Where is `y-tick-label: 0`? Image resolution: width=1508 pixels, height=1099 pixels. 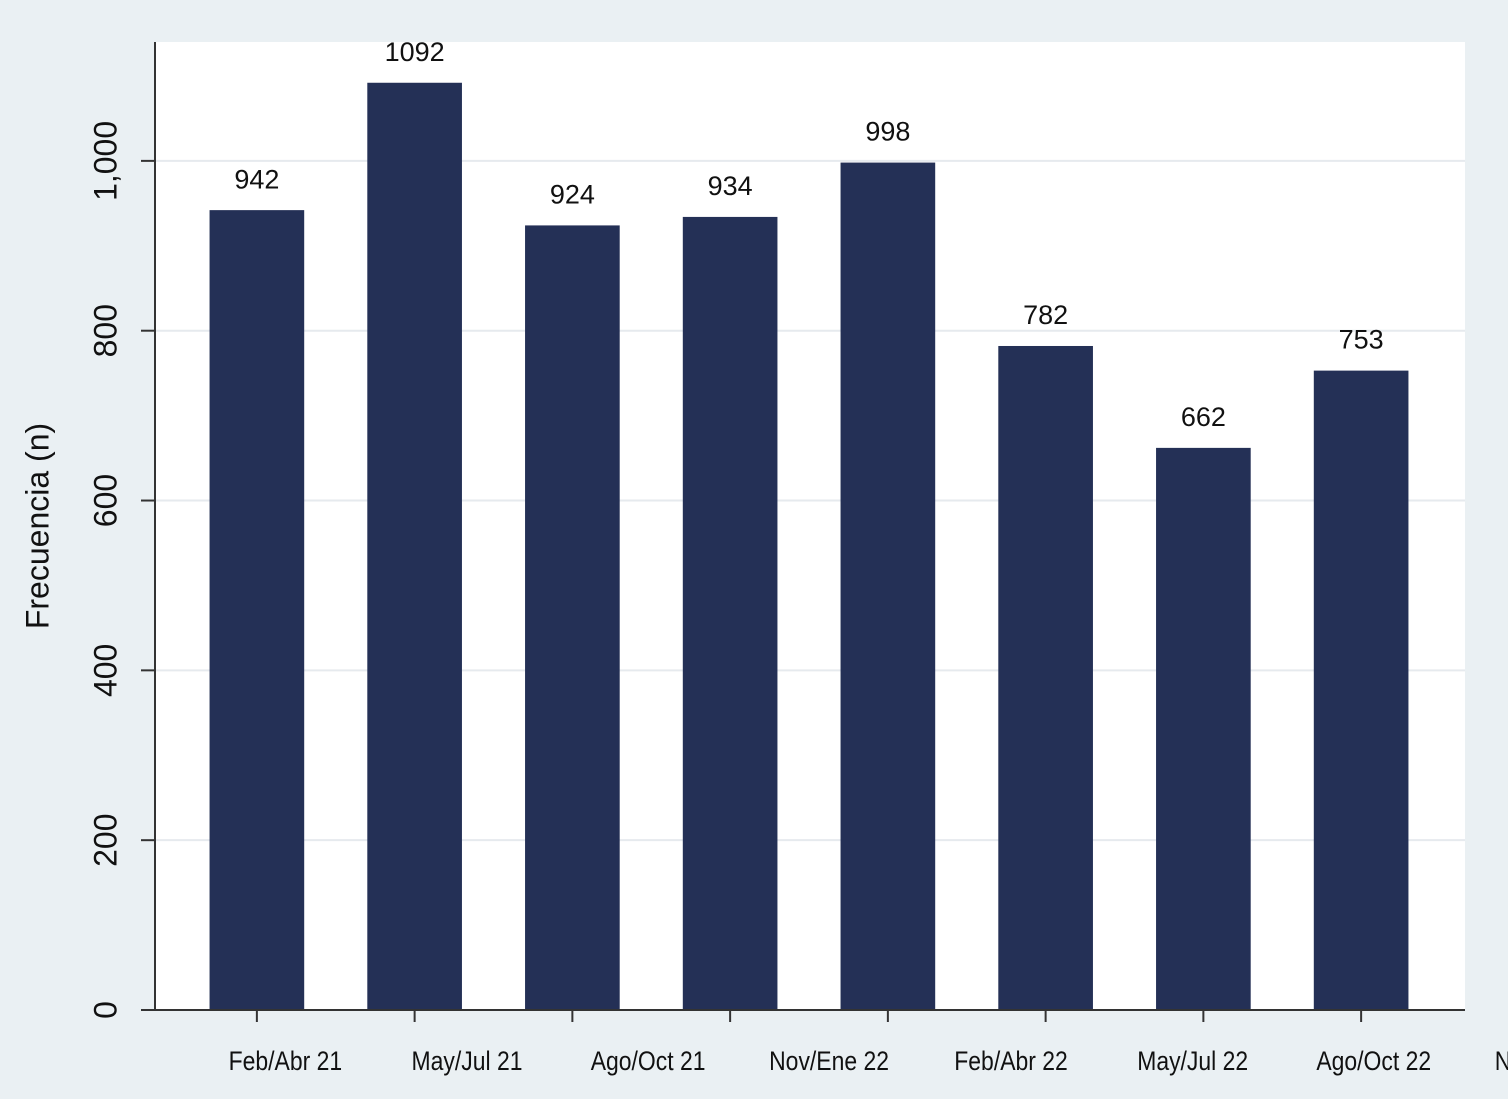
y-tick-label: 0 is located at coordinates (105, 1010).